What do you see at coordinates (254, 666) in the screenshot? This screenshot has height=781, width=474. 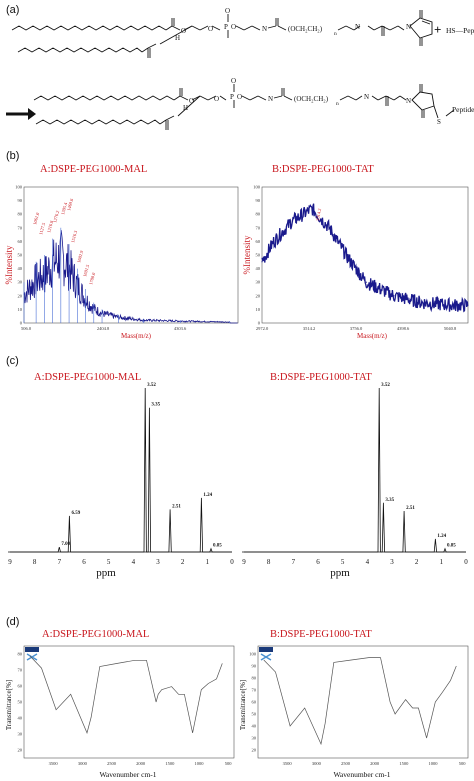 I see `ir-right-ytick: 90` at bounding box center [254, 666].